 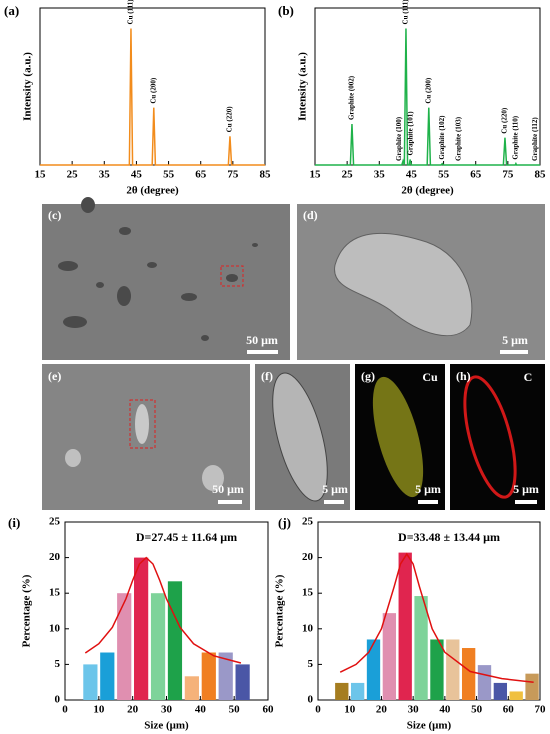 What do you see at coordinates (262, 340) in the screenshot?
I see `scale-label: 50 μm` at bounding box center [262, 340].